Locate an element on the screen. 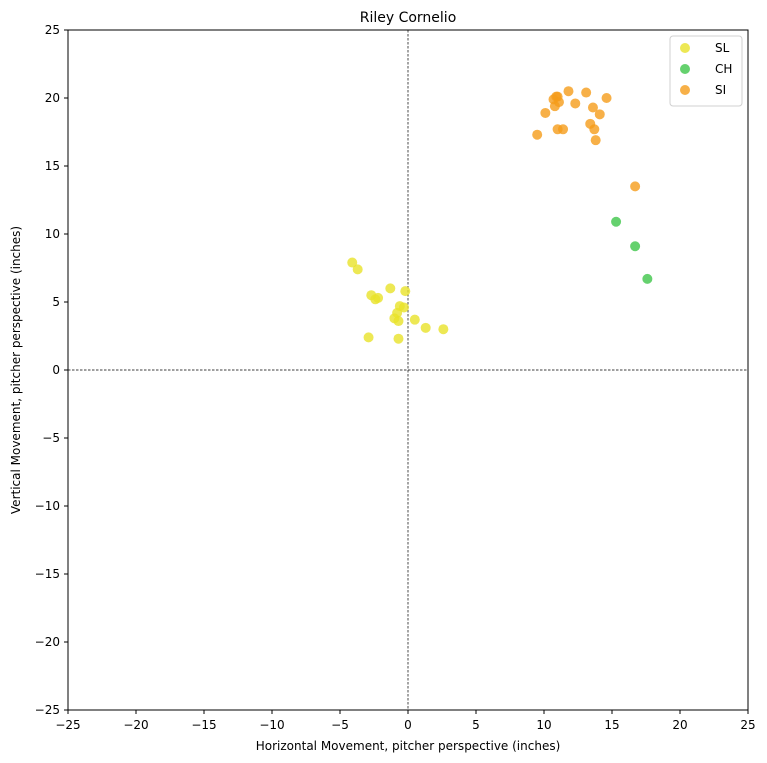 This screenshot has width=767, height=763. y-tick-label: 25 is located at coordinates (52, 30).